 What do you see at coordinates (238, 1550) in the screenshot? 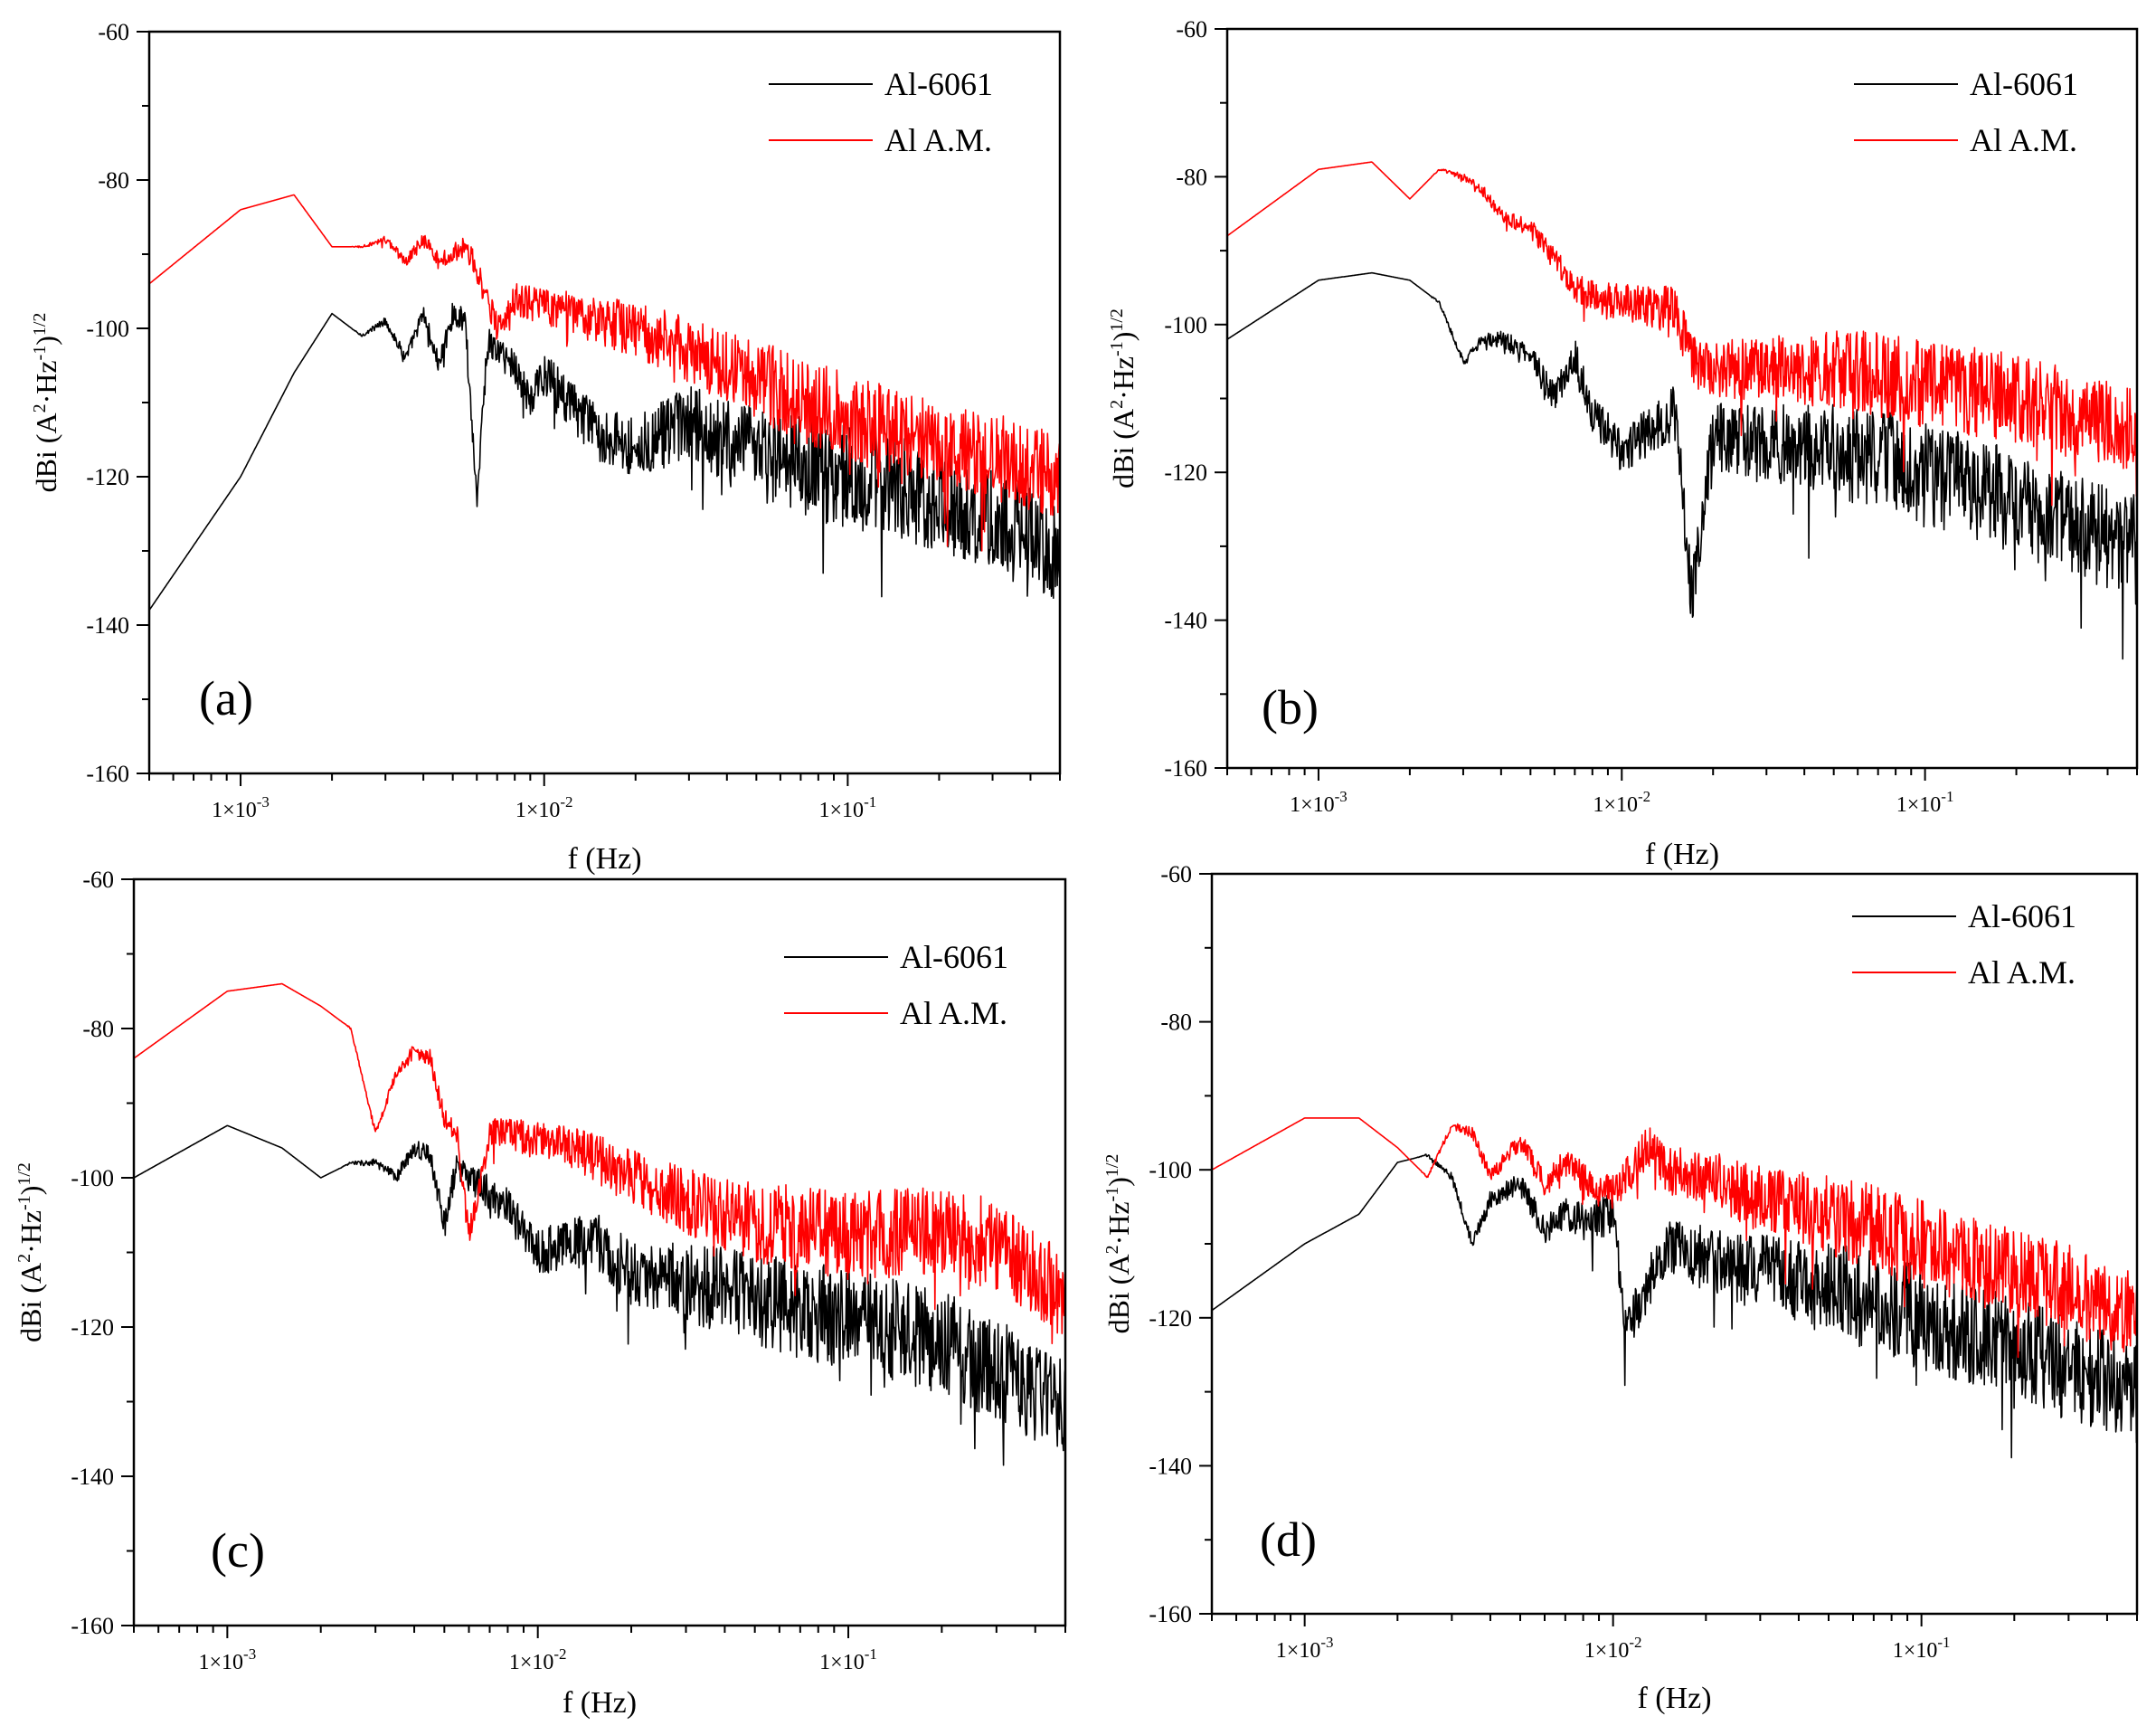
I see `panel-label: (c)` at bounding box center [238, 1550].